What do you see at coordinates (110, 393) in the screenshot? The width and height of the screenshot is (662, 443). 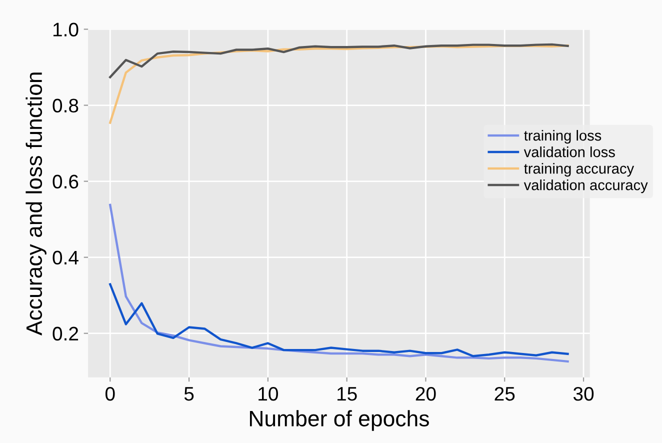 I see `x-tick-label: 0` at bounding box center [110, 393].